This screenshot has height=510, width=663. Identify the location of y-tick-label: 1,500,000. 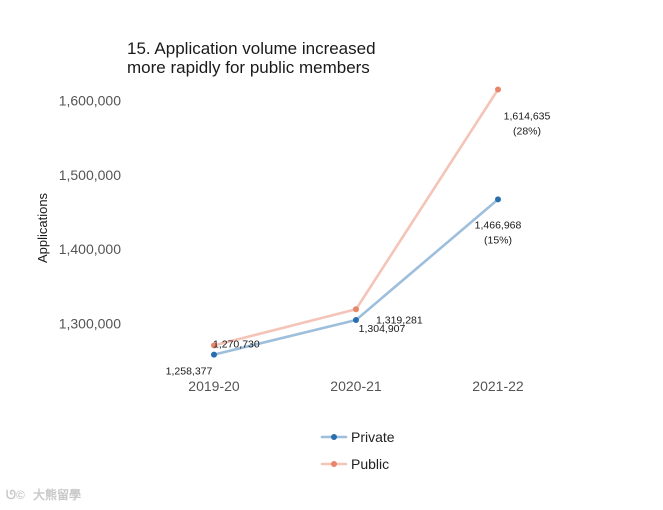
(90, 175).